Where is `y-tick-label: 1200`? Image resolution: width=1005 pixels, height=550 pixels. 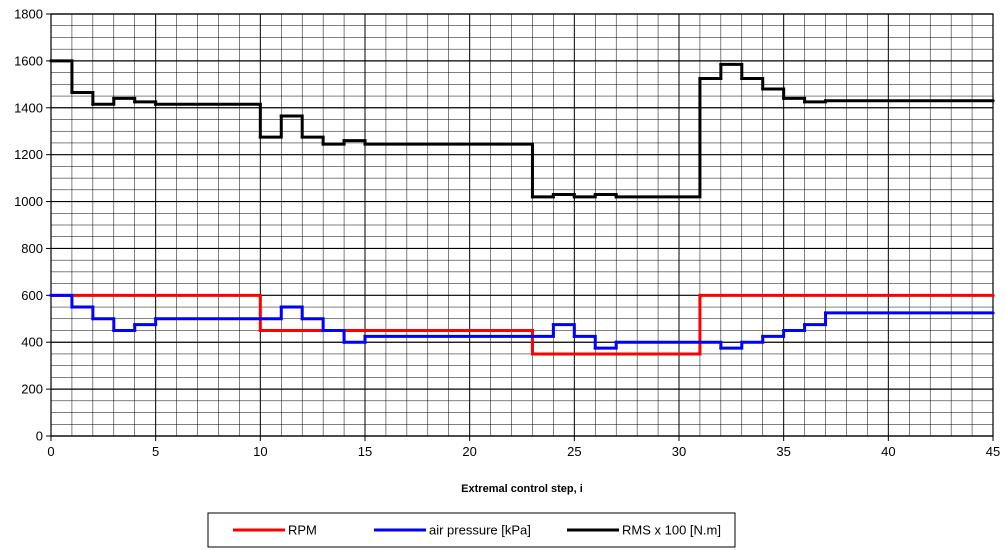
y-tick-label: 1200 is located at coordinates (28, 154).